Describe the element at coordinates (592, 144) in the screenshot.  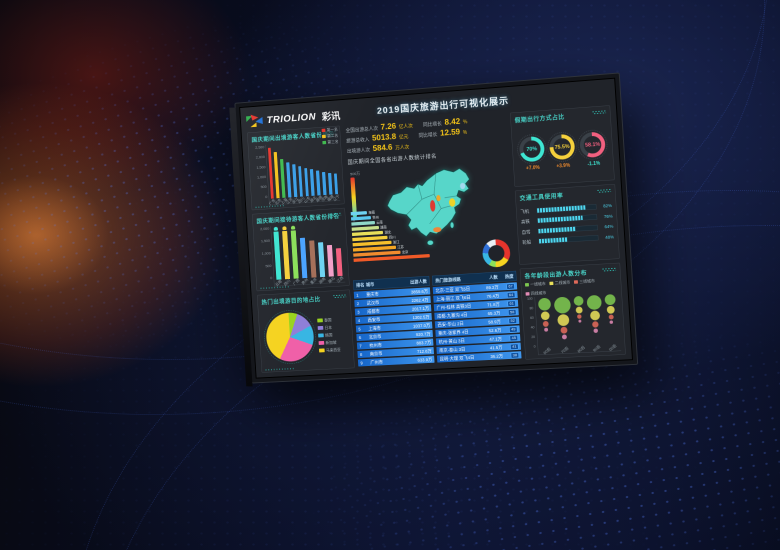
I see `gauge-value: 58.1%` at that location.